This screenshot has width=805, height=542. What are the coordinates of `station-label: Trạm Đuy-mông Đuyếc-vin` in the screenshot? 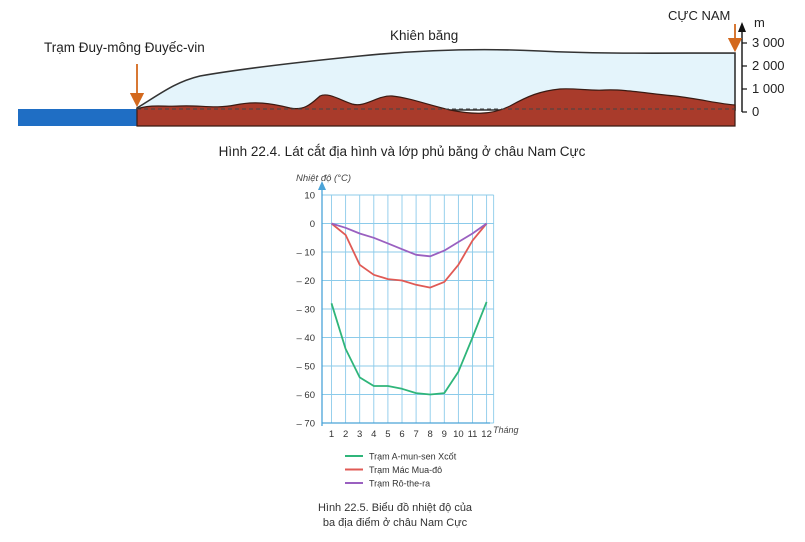 It's located at (124, 47).